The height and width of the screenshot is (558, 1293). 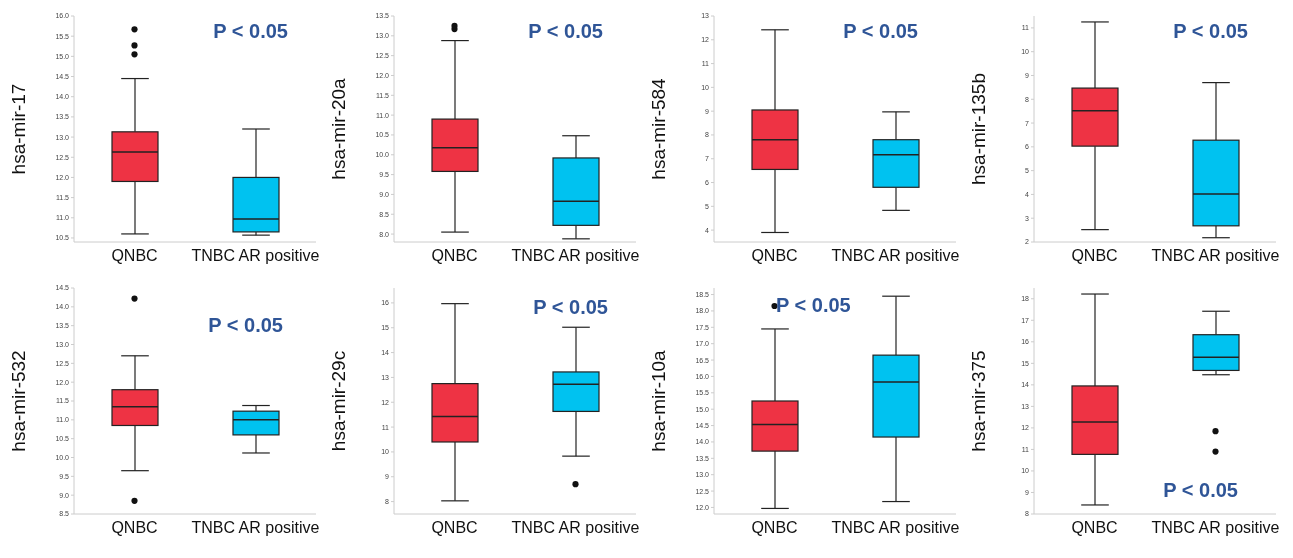 I want to click on y-axis-title: hsa-mir-375, so click(x=978, y=401).